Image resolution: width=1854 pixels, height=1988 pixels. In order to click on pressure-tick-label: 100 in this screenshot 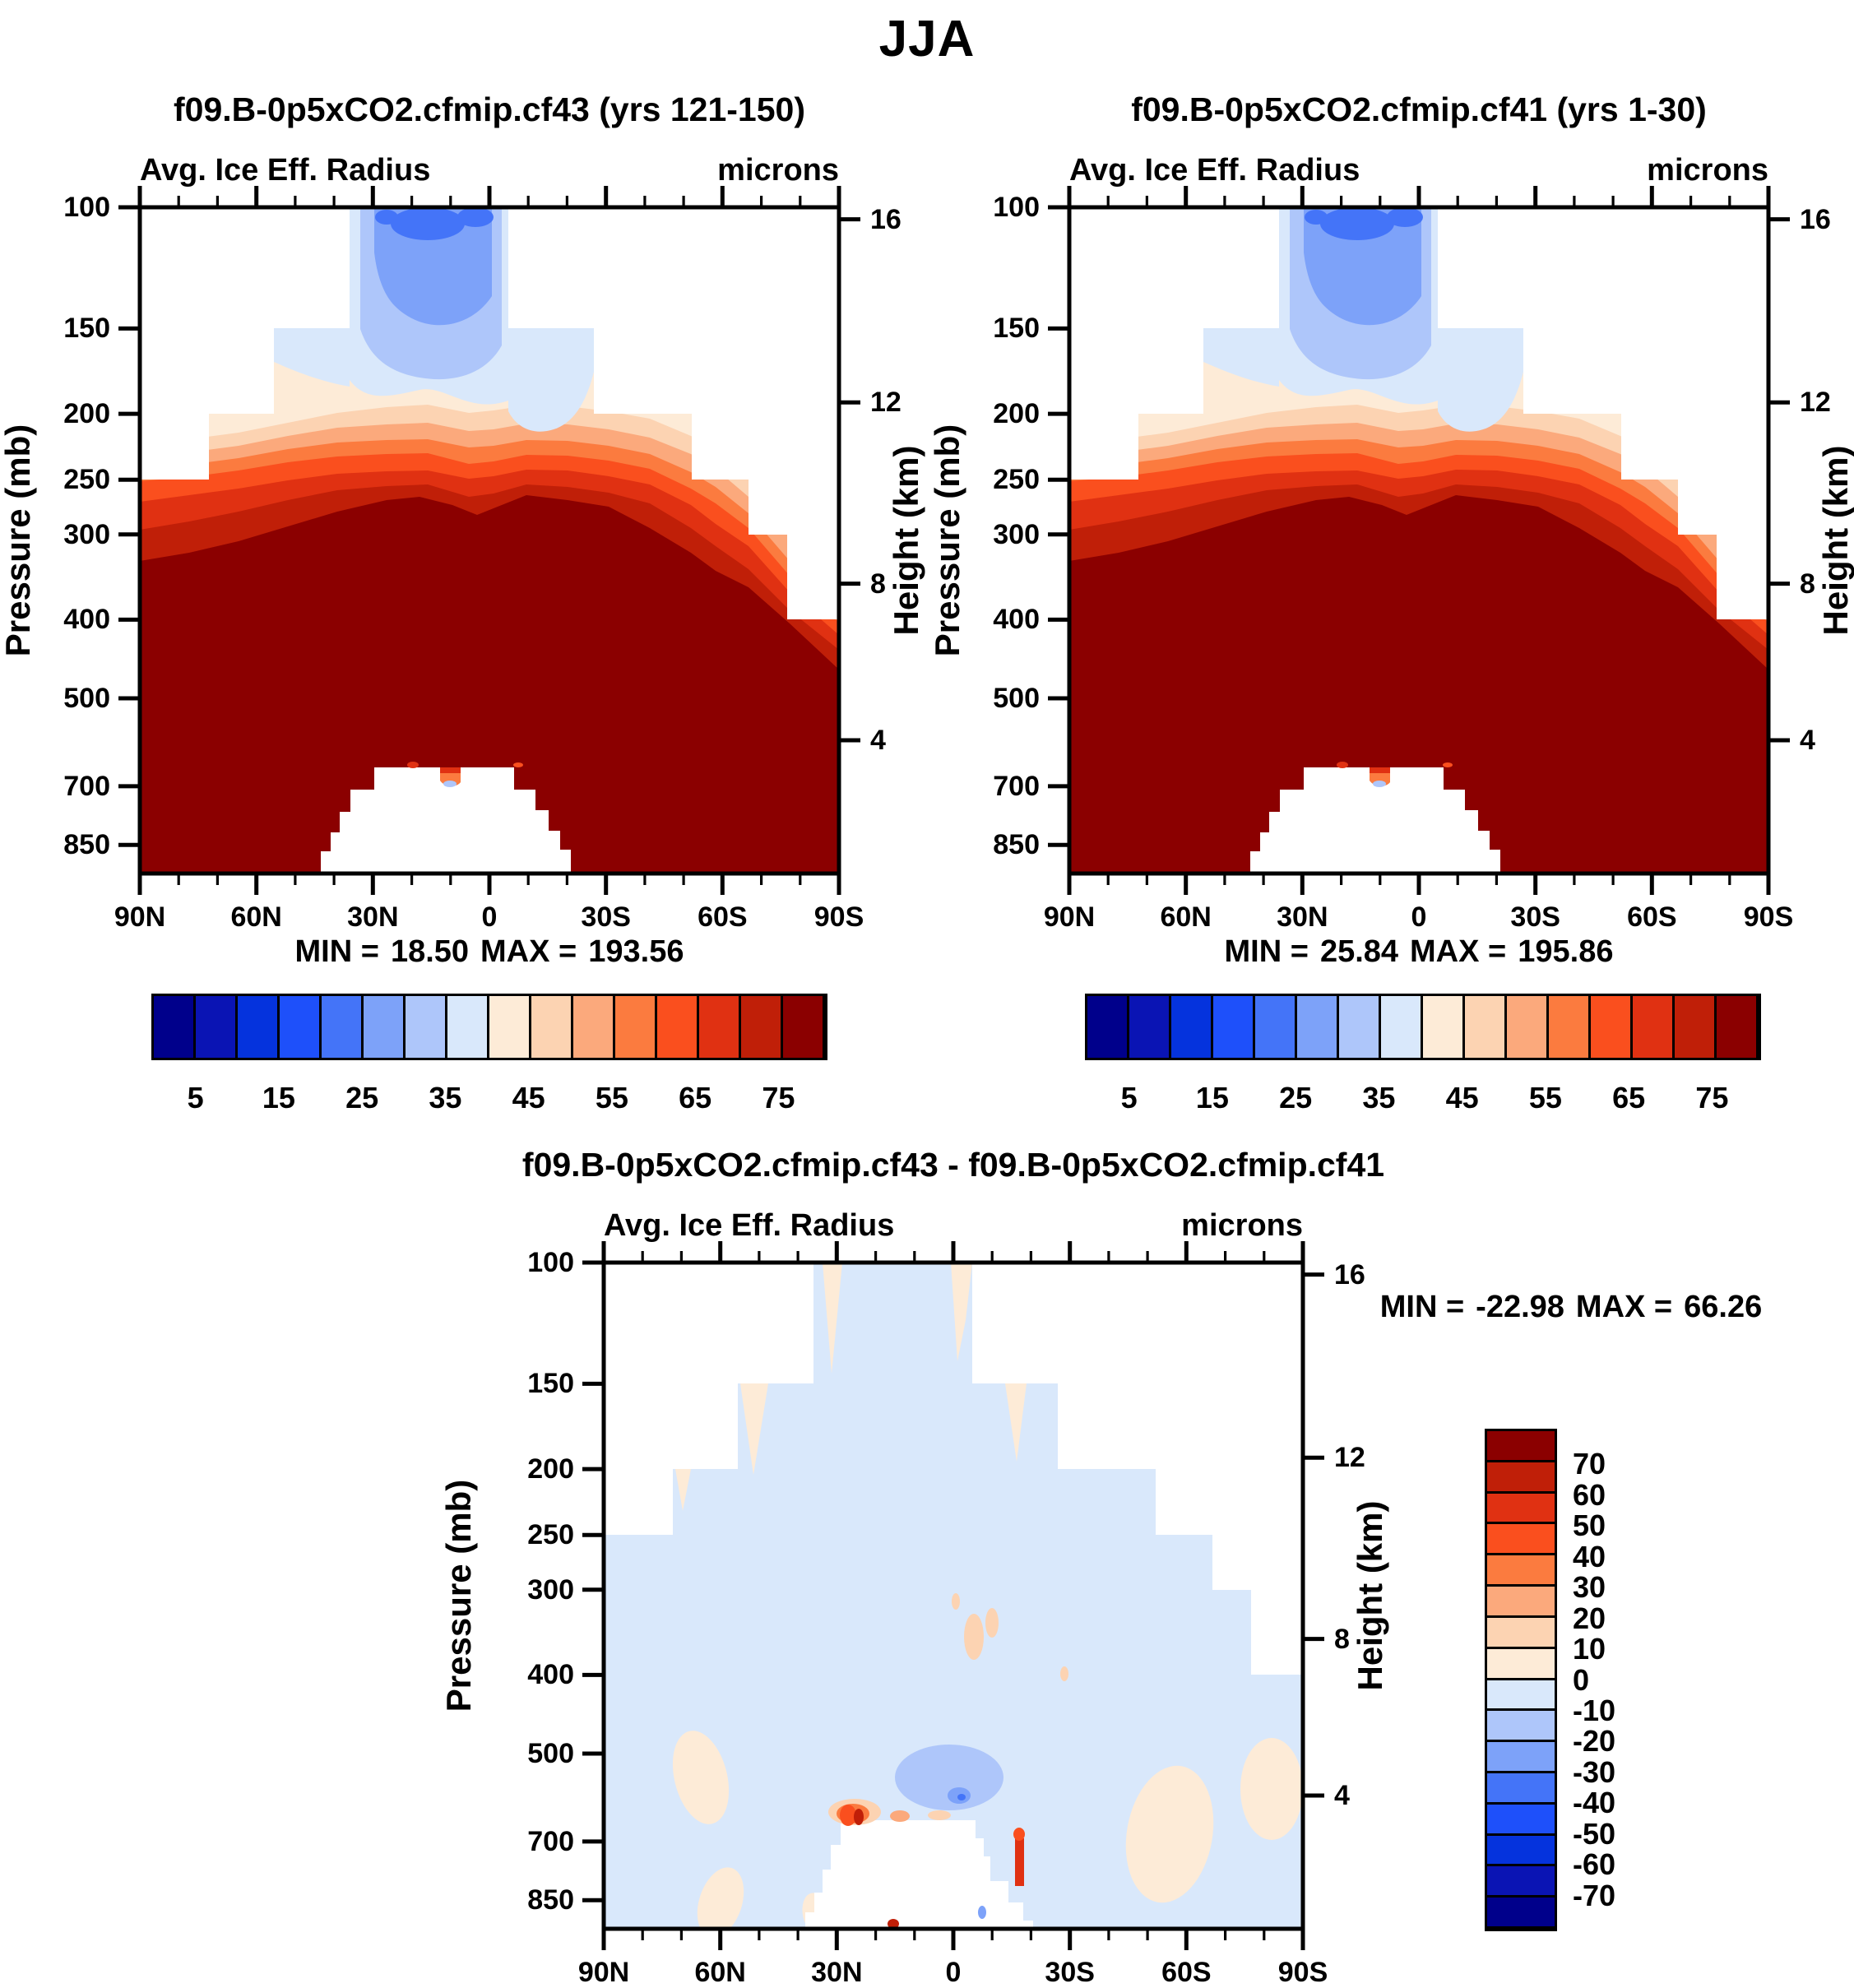, I will do `click(1016, 207)`.